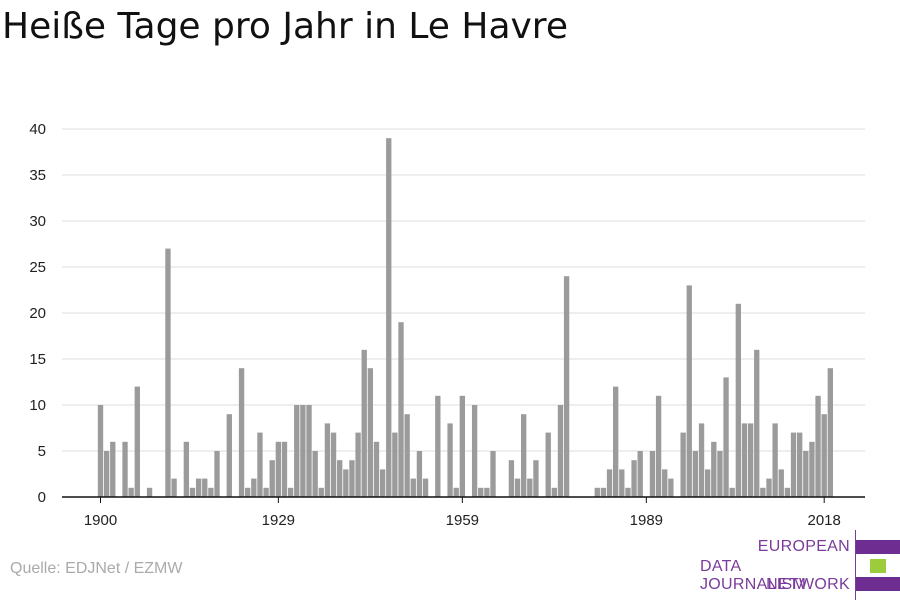 The width and height of the screenshot is (900, 600). What do you see at coordinates (290, 492) in the screenshot?
I see `bar-1931` at bounding box center [290, 492].